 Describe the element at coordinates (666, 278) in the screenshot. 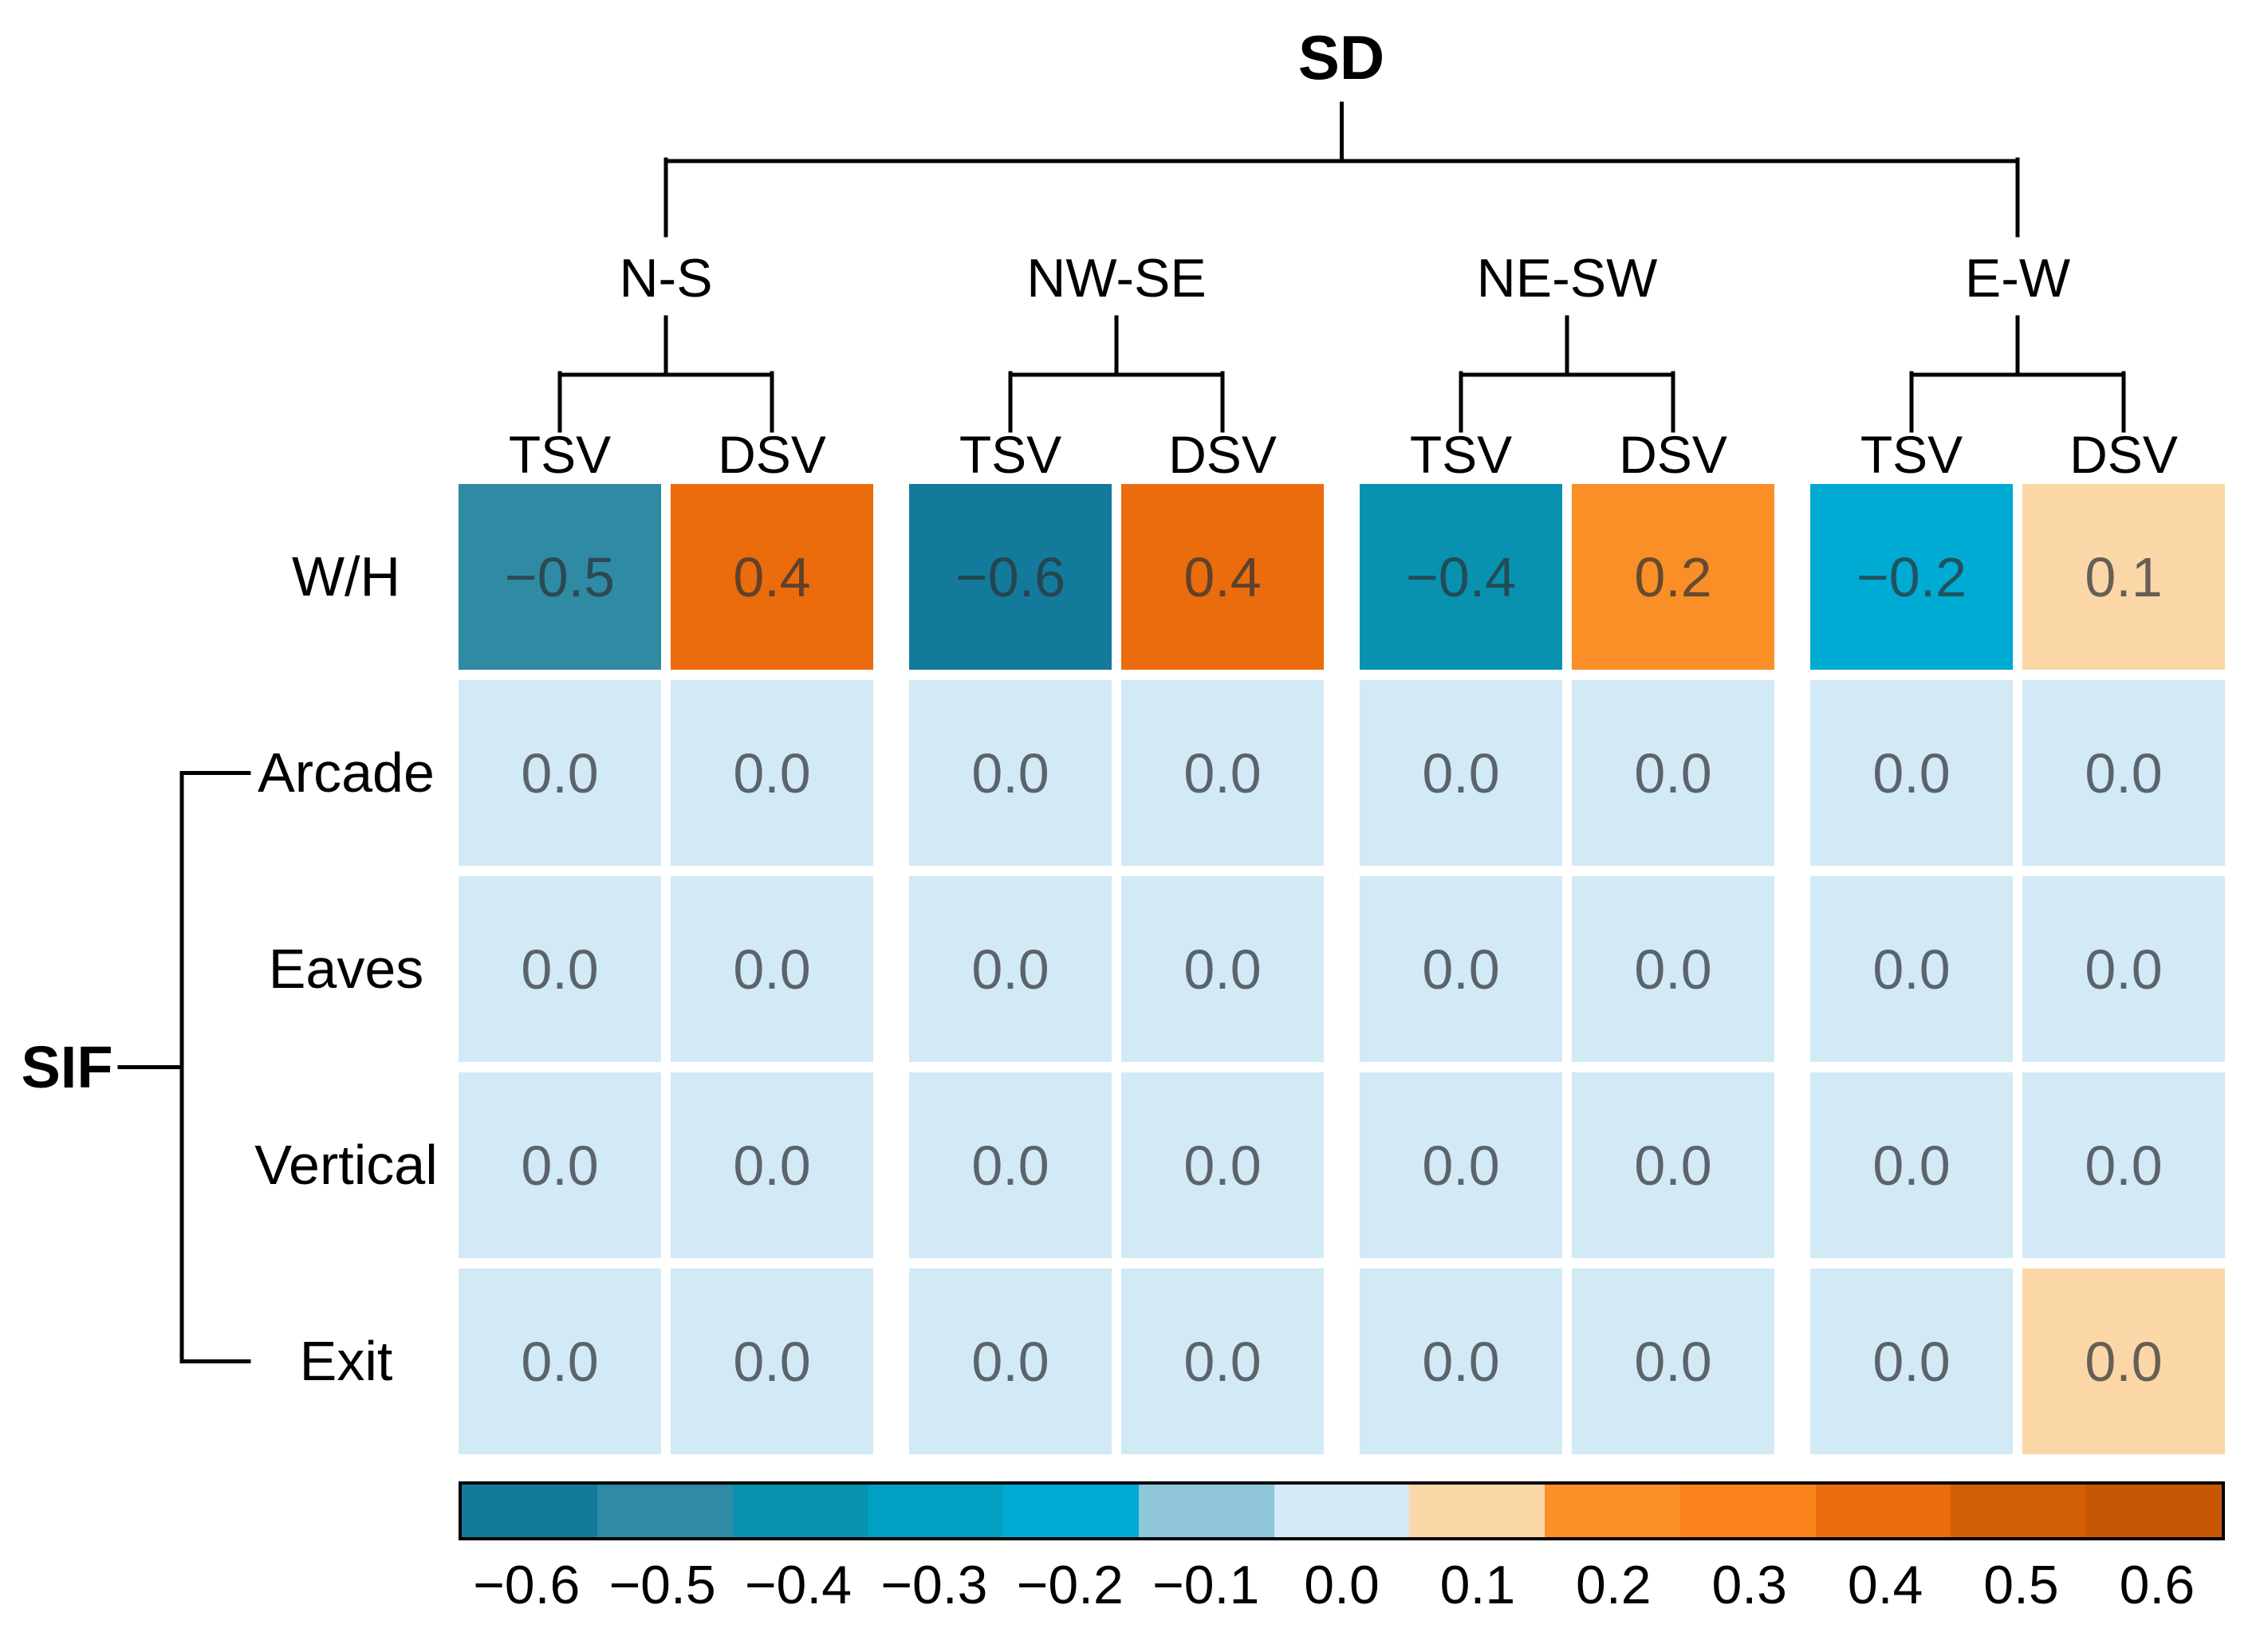

I see `column-group-label-ns: N-S` at that location.